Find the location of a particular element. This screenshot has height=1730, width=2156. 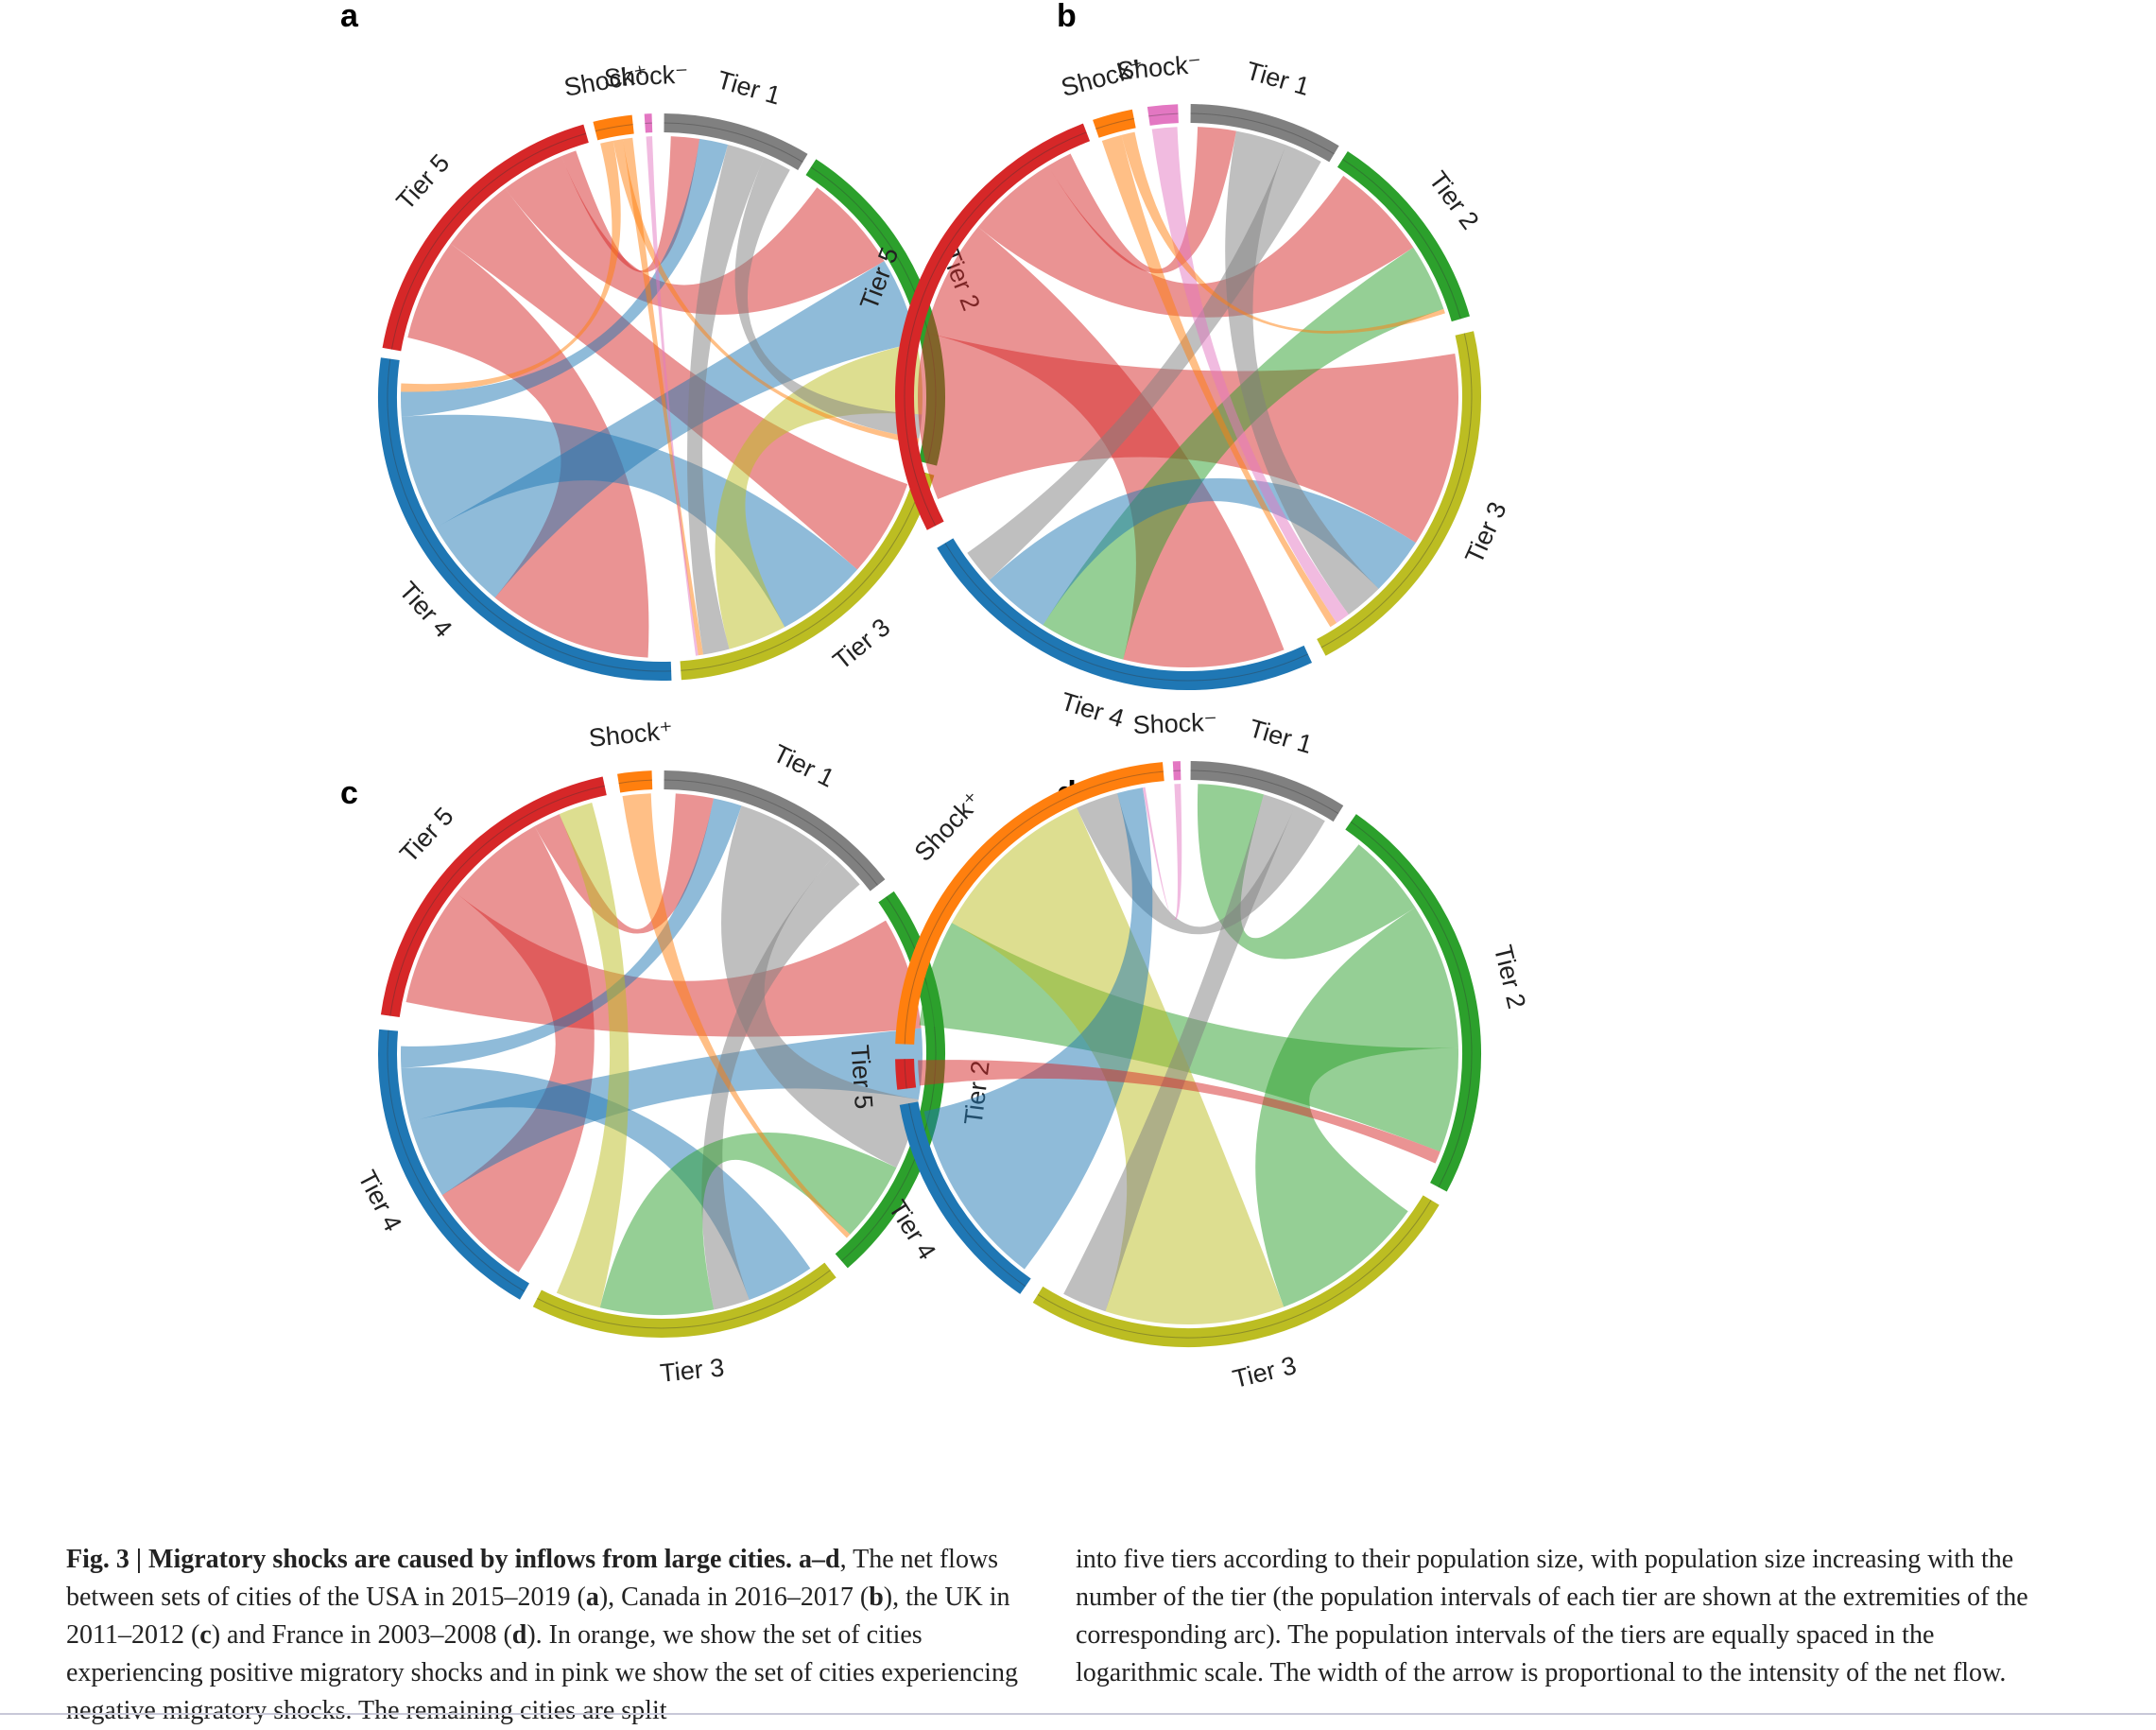

caption-text-4: ) and France in 2003–2008 ( is located at coordinates (362, 1635).